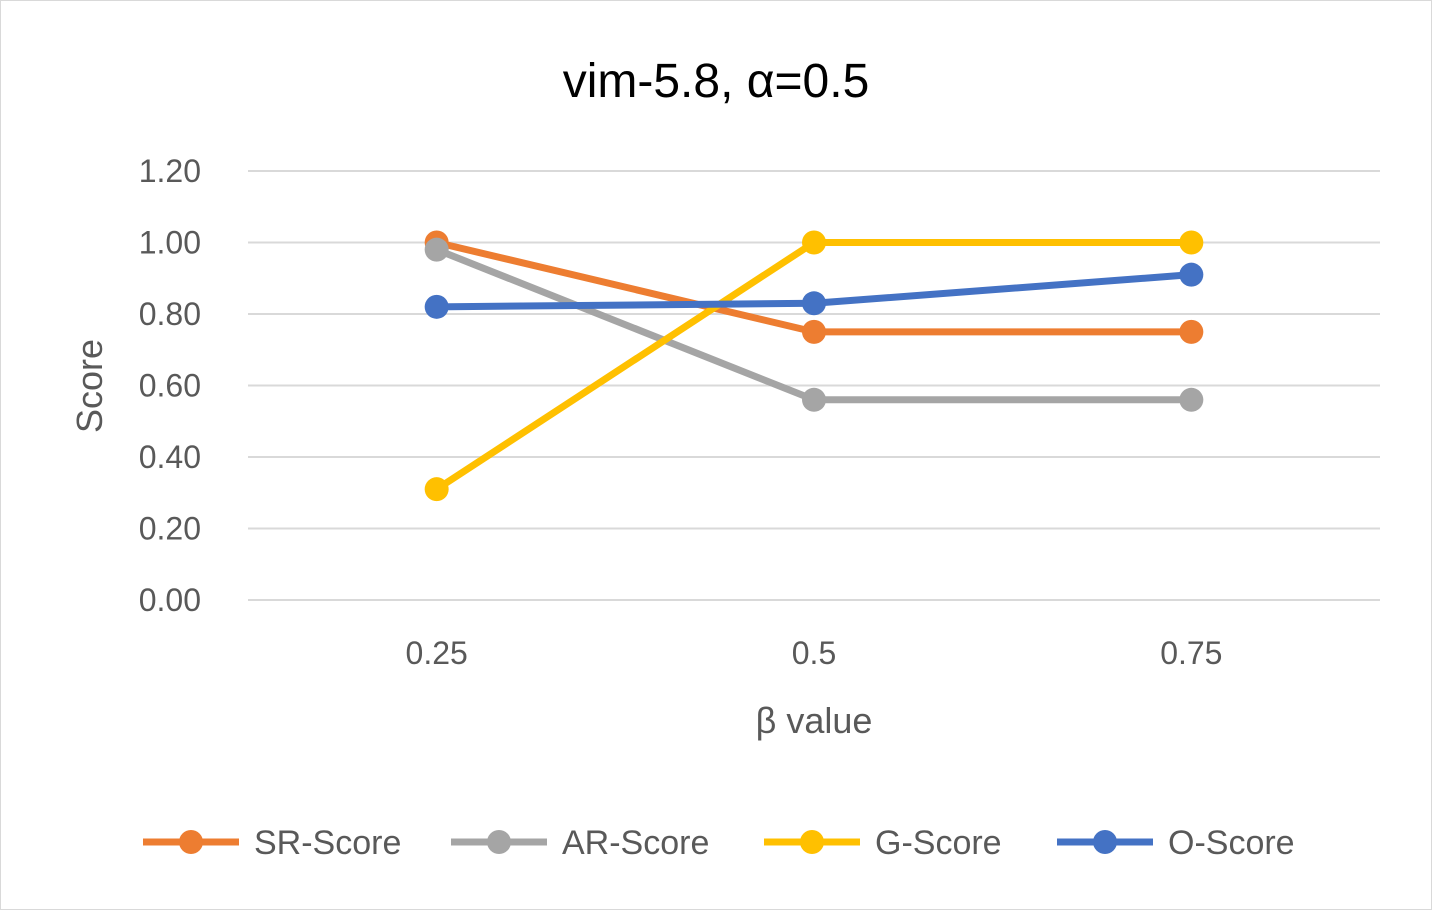 The image size is (1432, 910). What do you see at coordinates (170, 529) in the screenshot?
I see `y-tick-label: 0.20` at bounding box center [170, 529].